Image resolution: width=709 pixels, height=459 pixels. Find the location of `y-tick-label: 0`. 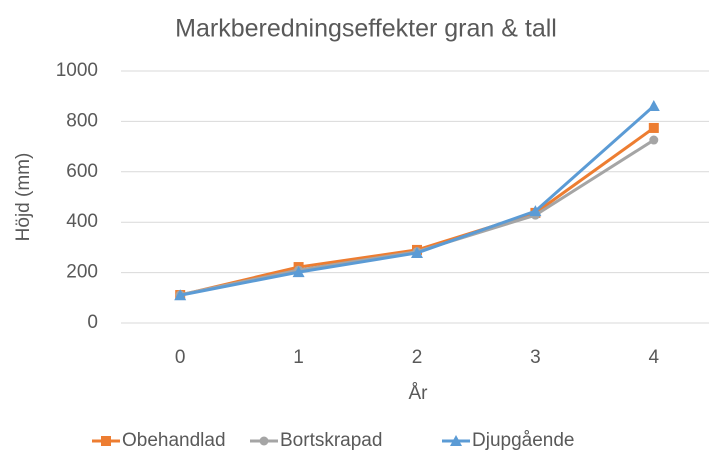

y-tick-label: 0 is located at coordinates (92, 322).